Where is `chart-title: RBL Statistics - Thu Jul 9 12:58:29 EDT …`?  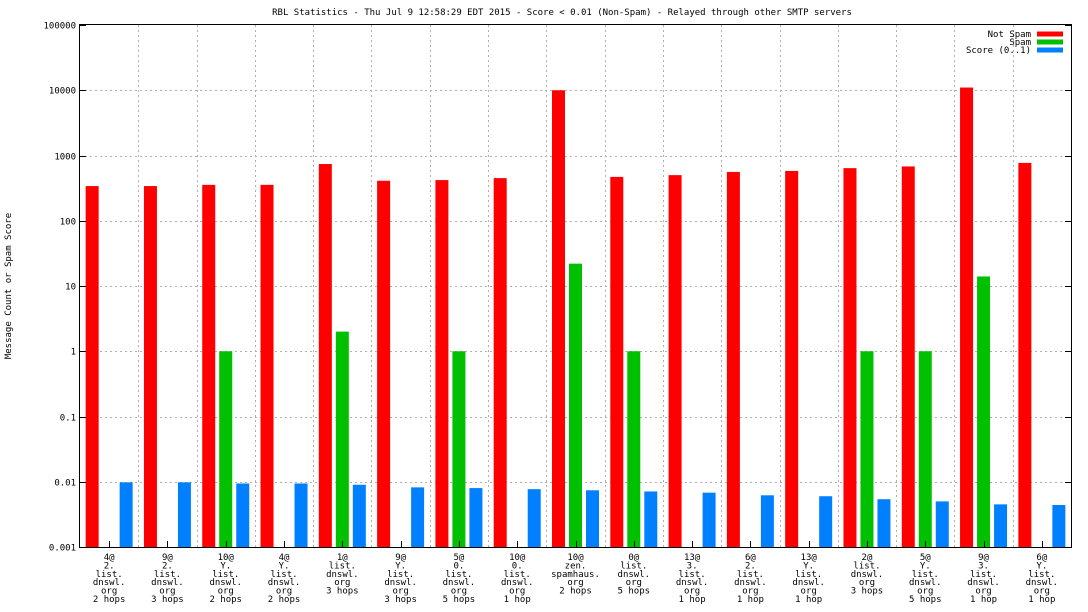
chart-title: RBL Statistics - Thu Jul 9 12:58:29 EDT … is located at coordinates (562, 13).